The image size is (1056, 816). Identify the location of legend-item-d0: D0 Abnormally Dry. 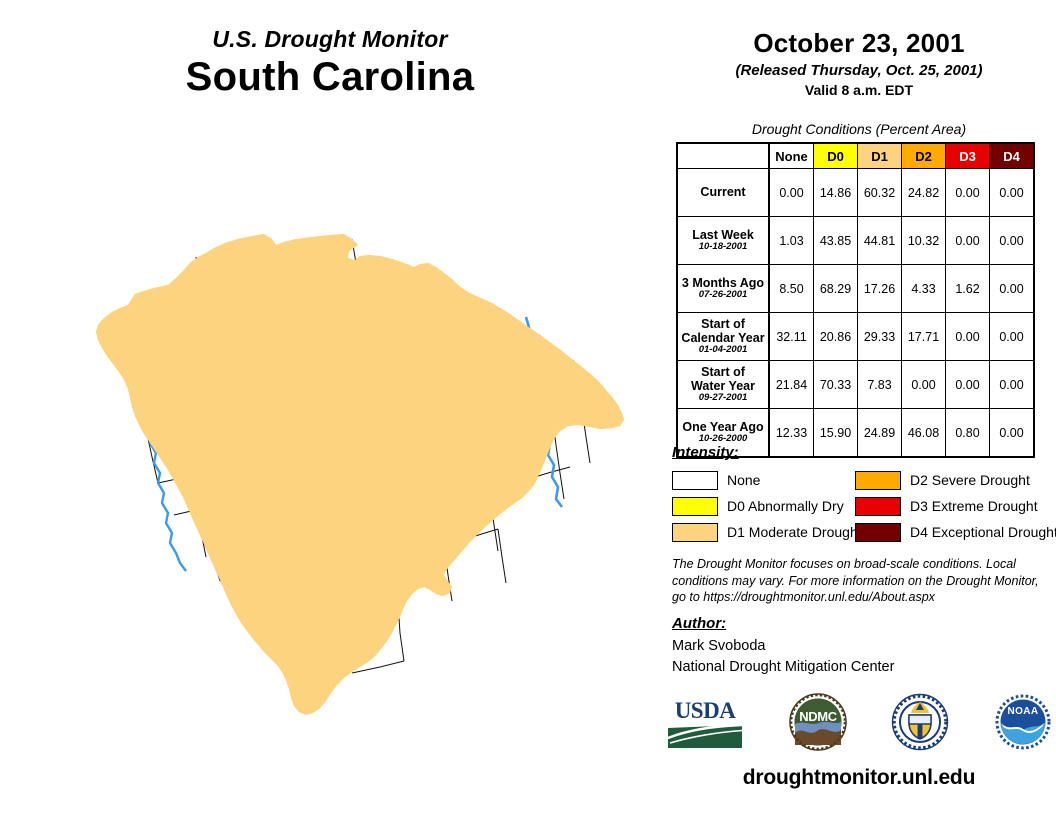
(767, 506).